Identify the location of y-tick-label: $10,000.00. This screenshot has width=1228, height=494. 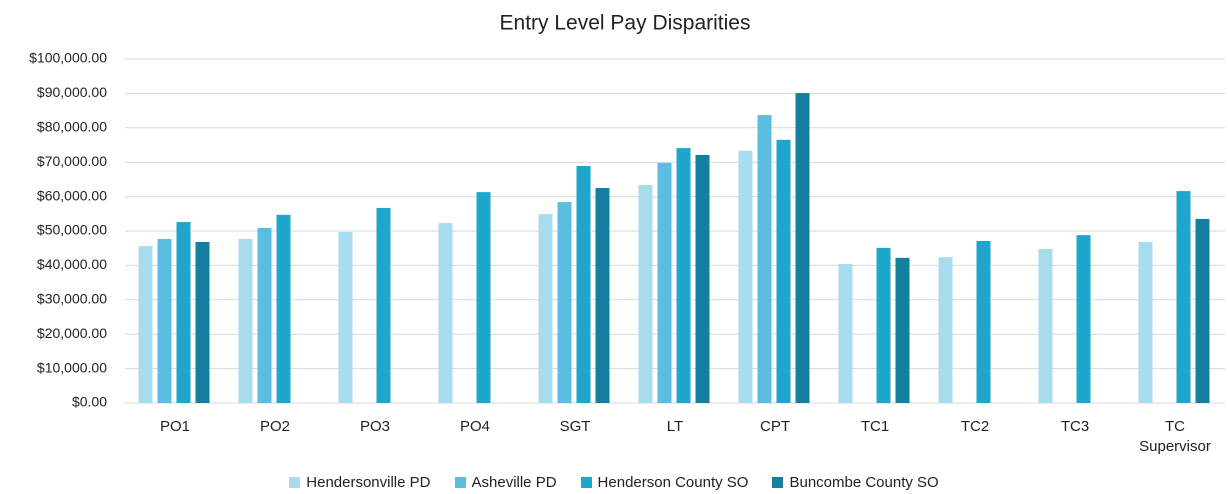
(72, 367).